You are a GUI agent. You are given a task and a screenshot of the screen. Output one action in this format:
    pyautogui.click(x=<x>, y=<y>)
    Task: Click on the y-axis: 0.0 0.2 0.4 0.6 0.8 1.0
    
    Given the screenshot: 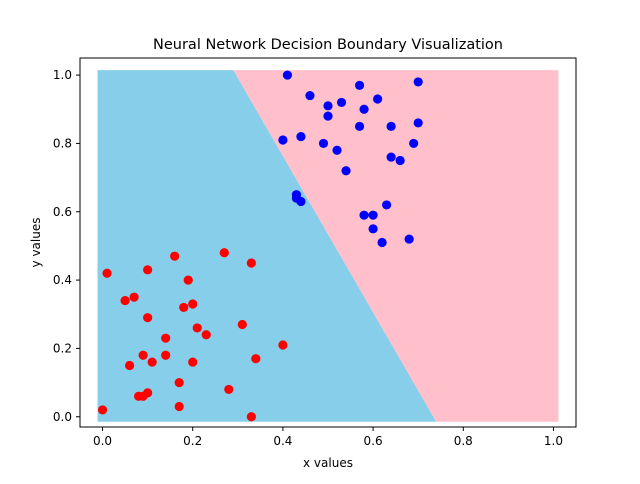 What is the action you would take?
    pyautogui.click(x=66, y=246)
    